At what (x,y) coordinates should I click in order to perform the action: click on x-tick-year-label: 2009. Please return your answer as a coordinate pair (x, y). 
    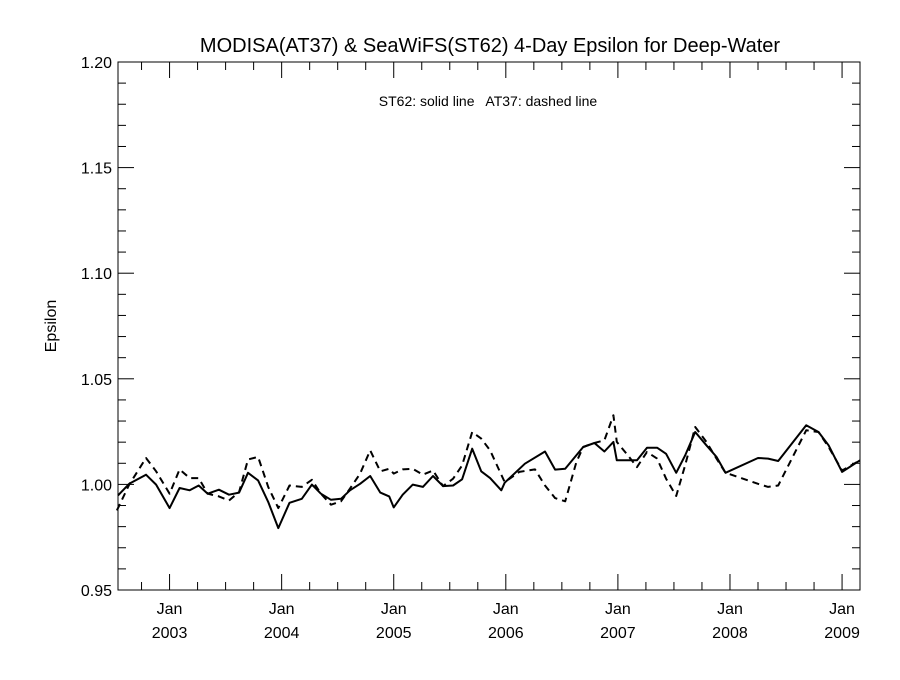
    Looking at the image, I should click on (842, 633).